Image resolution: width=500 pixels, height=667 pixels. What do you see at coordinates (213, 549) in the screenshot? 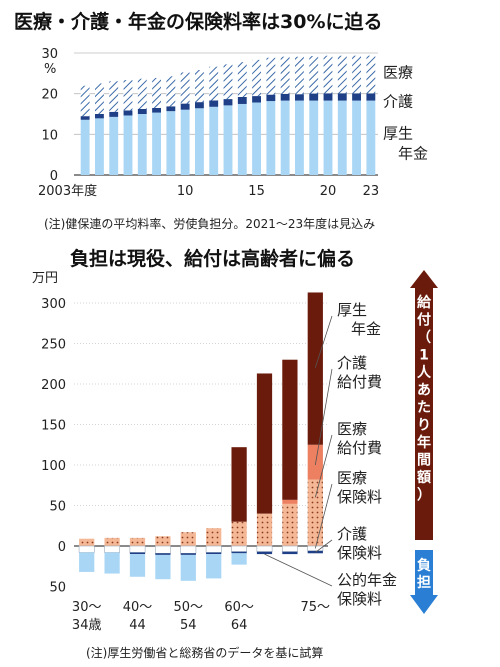
I see `bottom-bar-医療保険料-55～59` at bounding box center [213, 549].